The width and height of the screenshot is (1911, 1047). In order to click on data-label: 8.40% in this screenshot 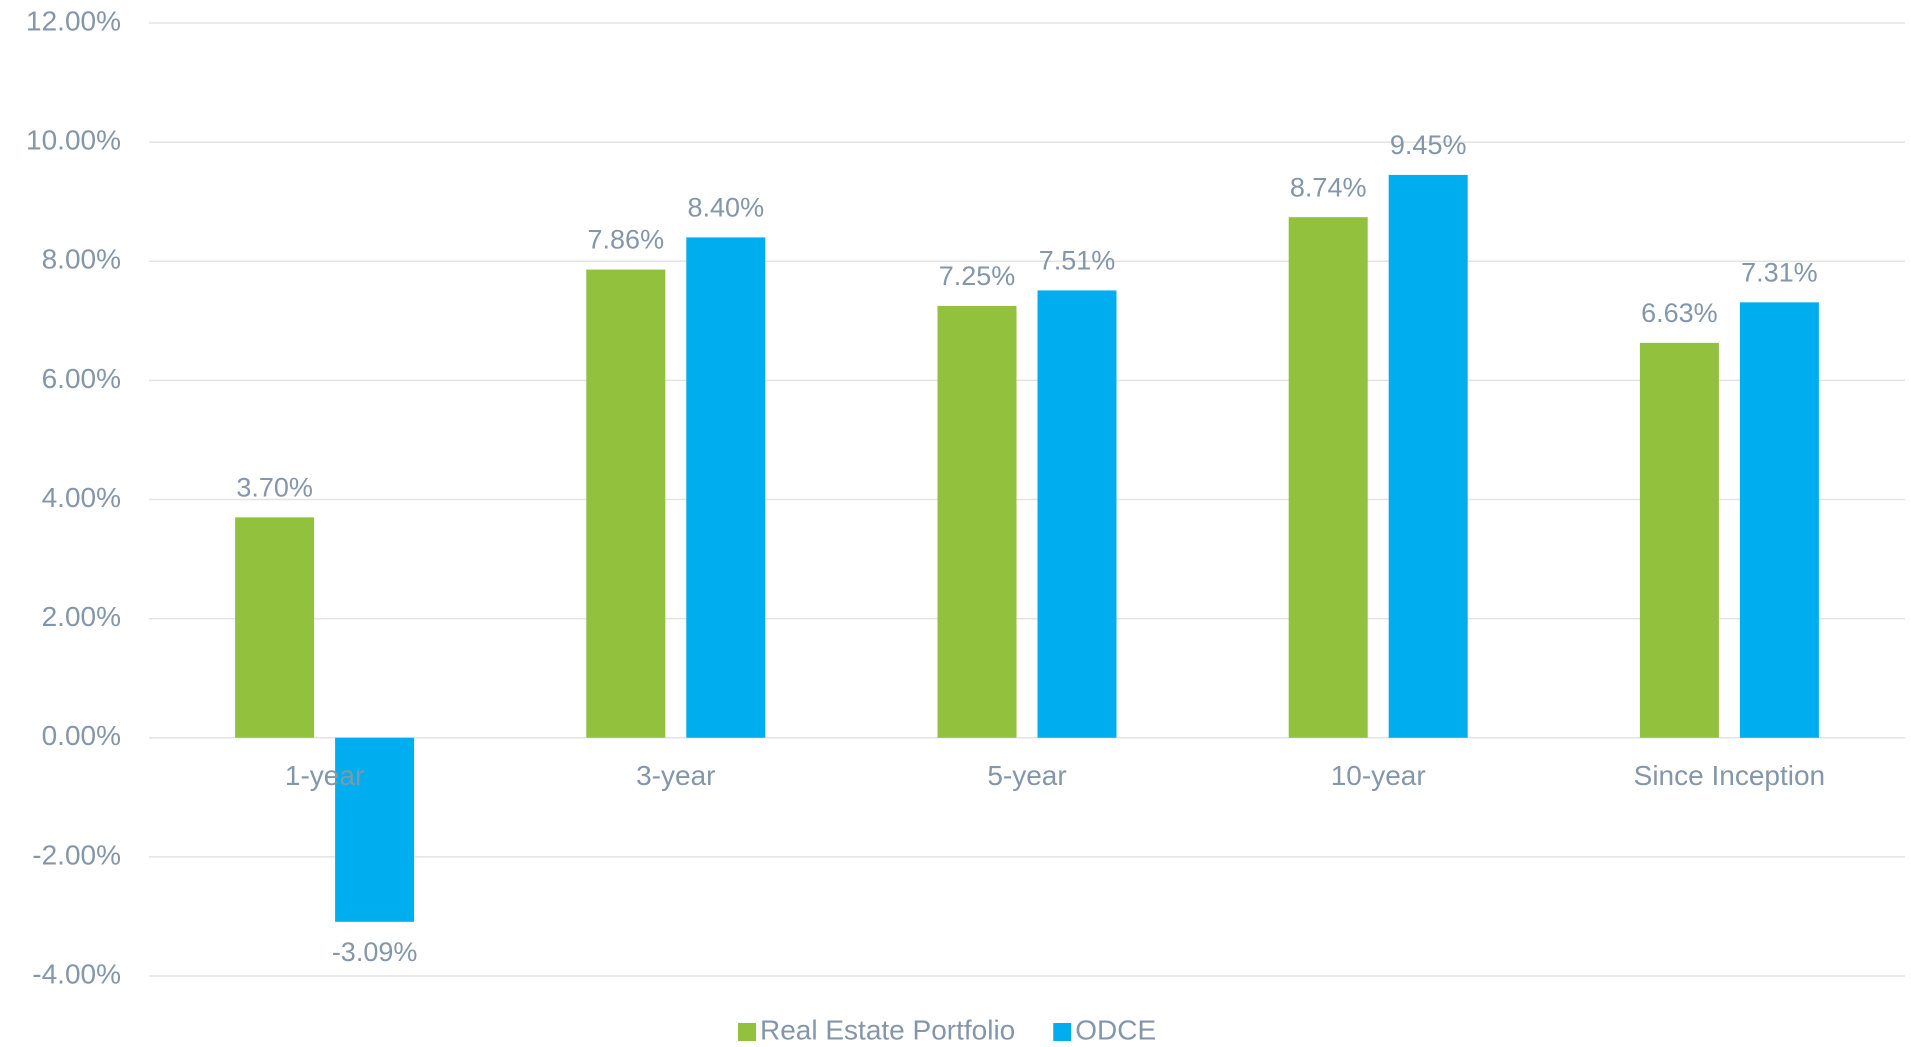, I will do `click(726, 208)`.